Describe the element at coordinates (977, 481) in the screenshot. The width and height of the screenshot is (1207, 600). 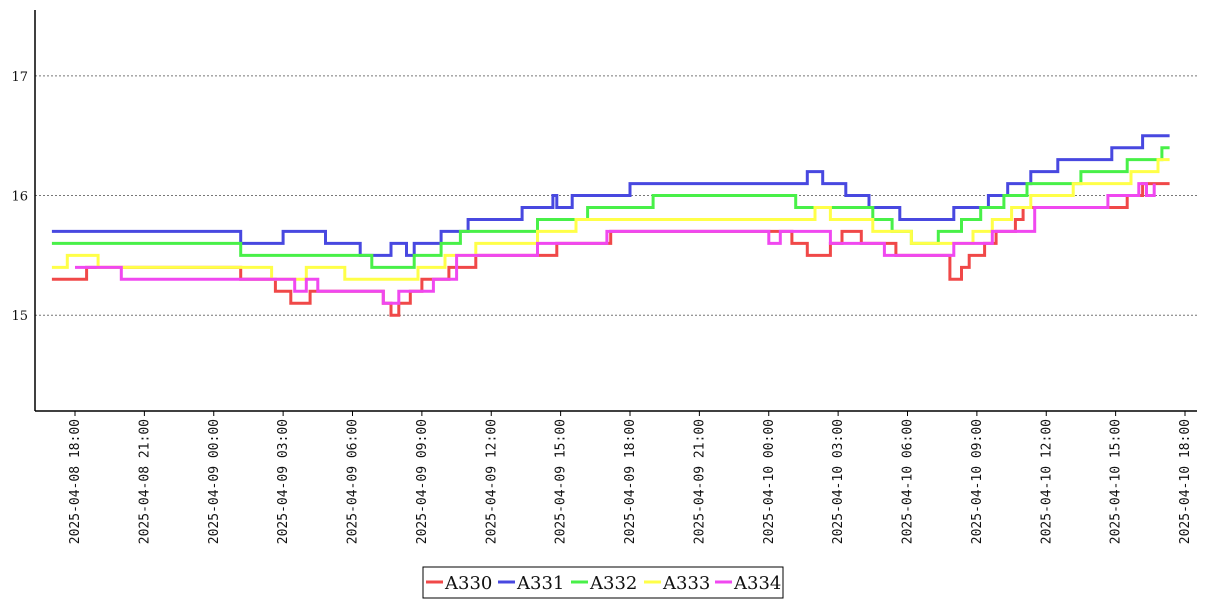
I see `x-tick-label: 2025-04-10 09:00` at that location.